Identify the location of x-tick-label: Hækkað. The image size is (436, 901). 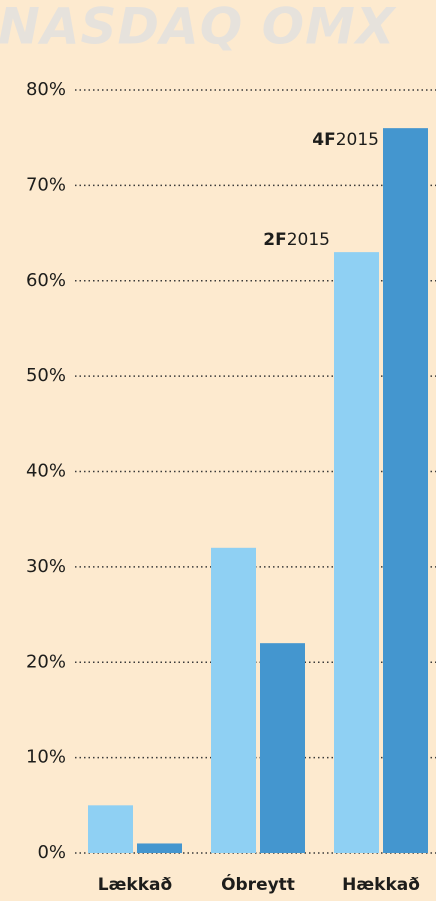
(381, 885).